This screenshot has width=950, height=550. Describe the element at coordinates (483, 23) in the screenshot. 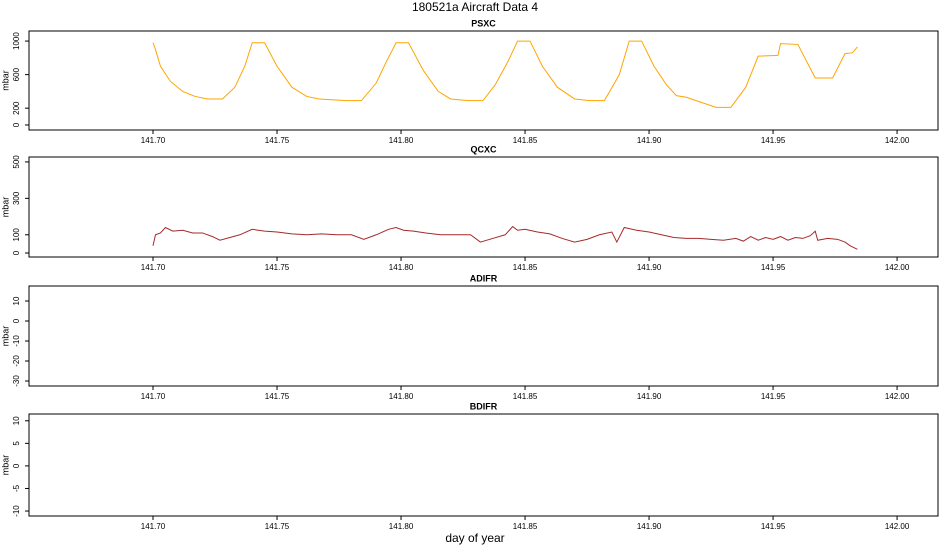

I see `panel-title: PSXC` at that location.